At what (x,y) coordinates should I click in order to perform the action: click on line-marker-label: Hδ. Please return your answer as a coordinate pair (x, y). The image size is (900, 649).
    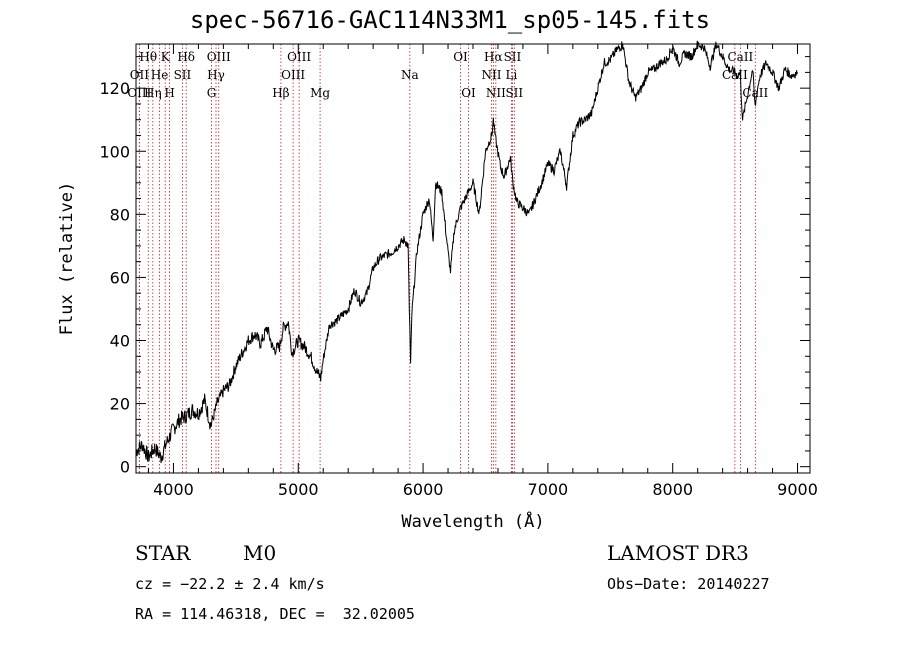
    Looking at the image, I should click on (186, 57).